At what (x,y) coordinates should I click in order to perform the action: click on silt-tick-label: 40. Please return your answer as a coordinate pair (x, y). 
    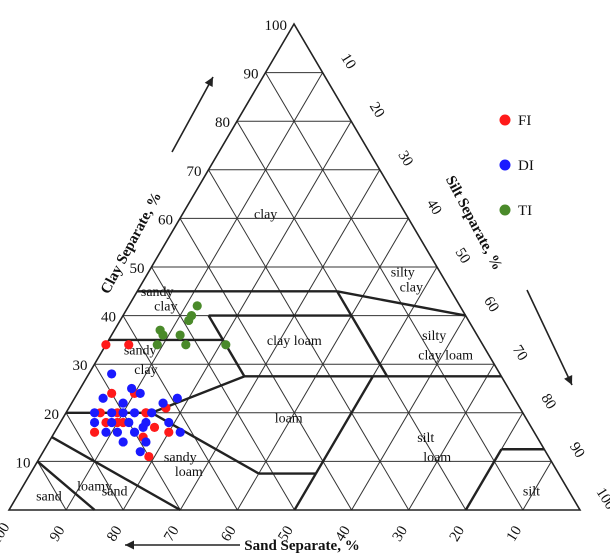
    Looking at the image, I should click on (434, 207).